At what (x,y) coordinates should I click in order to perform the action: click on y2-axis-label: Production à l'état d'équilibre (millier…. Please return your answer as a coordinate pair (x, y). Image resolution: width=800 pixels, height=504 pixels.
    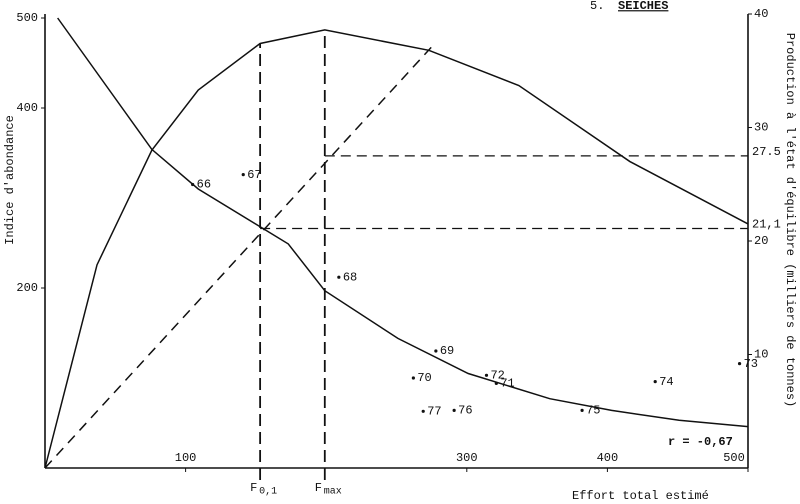
    Looking at the image, I should click on (790, 220).